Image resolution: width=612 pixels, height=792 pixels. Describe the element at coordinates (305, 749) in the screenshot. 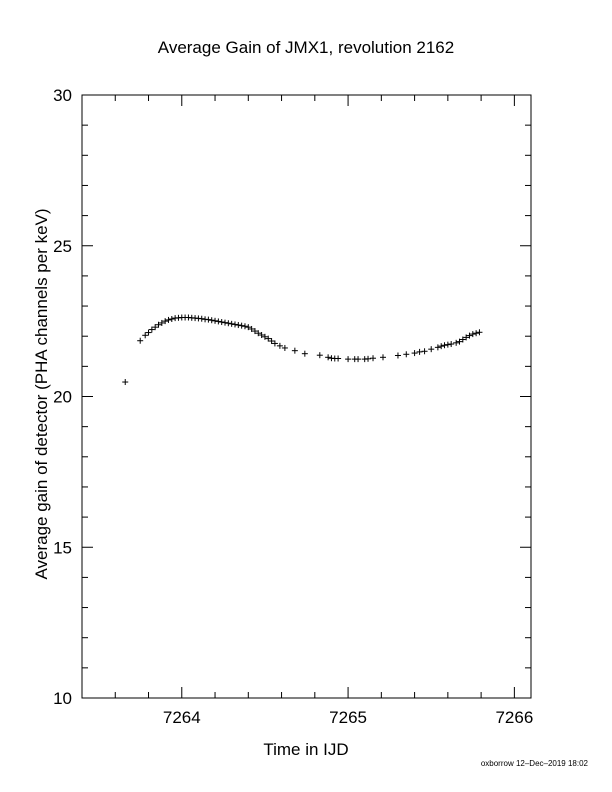

I see `x-axis-label: Time in IJD` at that location.